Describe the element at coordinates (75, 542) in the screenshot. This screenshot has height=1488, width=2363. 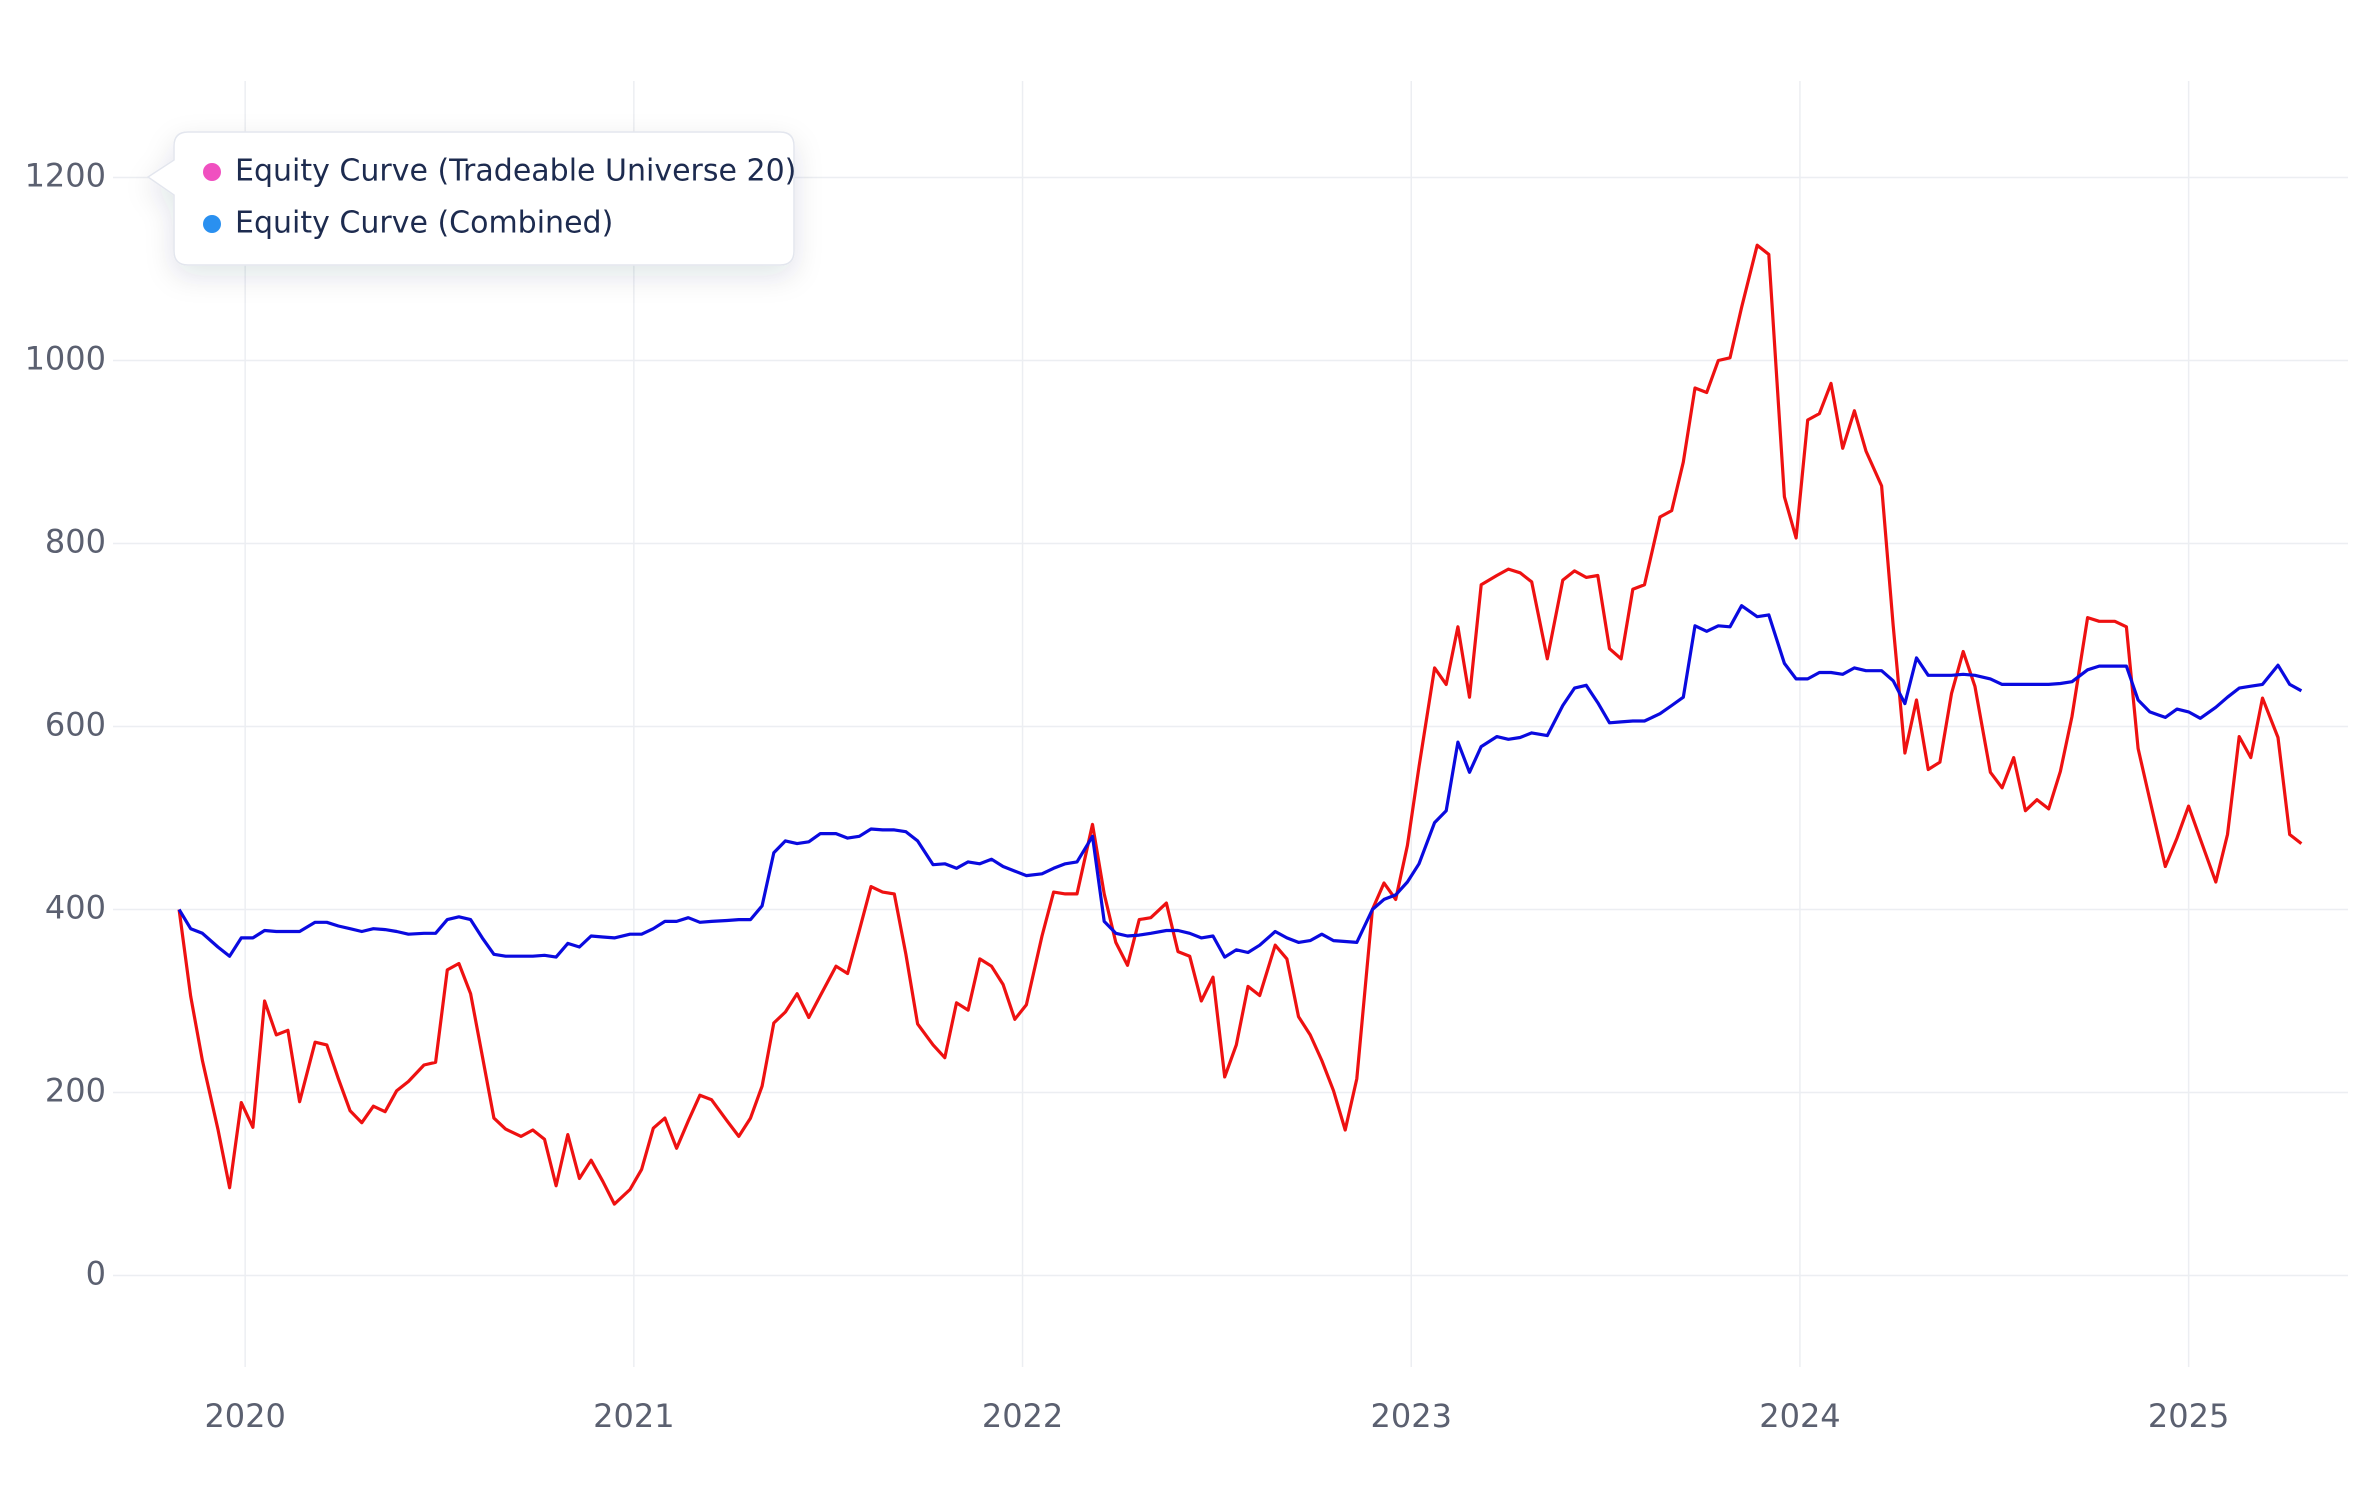
I see `y-tick-label: 800` at that location.